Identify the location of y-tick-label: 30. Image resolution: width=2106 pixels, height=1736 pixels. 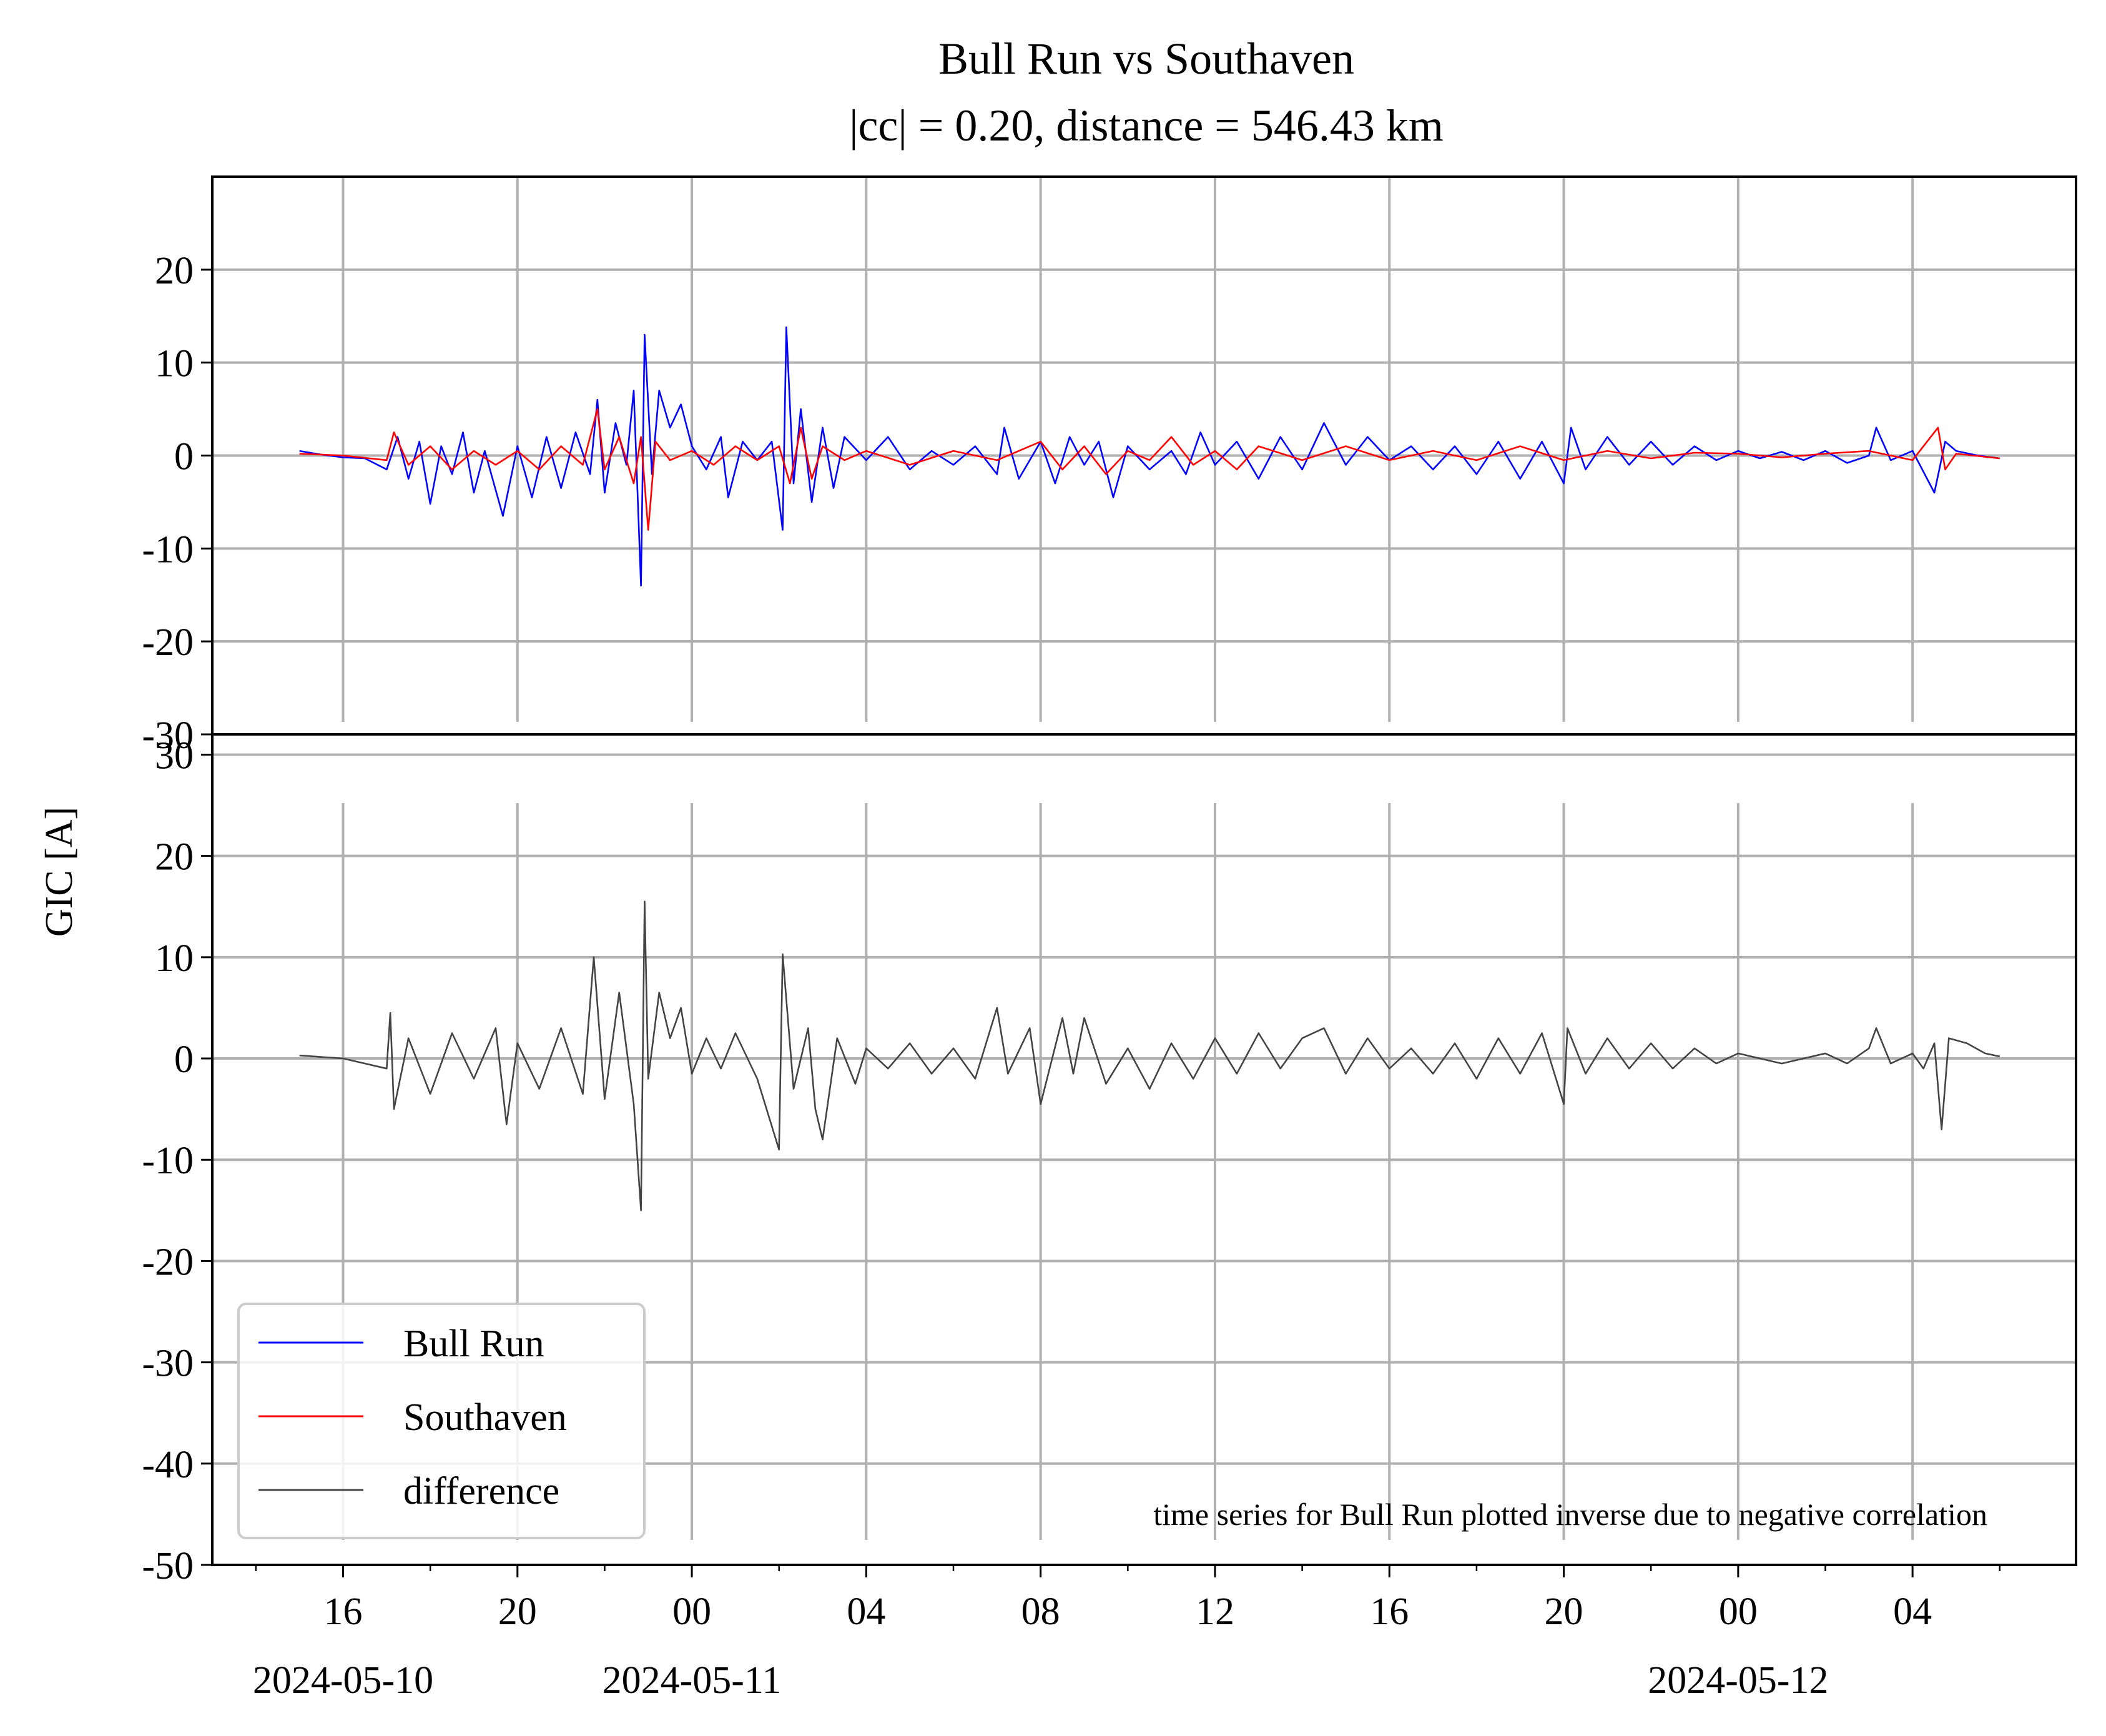
(174, 755).